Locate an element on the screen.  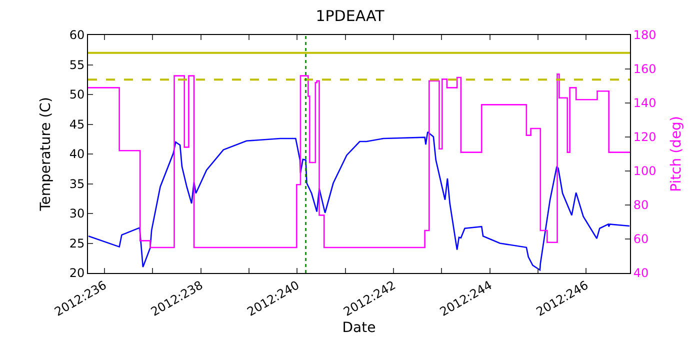
y-tick-label: 50 is located at coordinates (77, 95).